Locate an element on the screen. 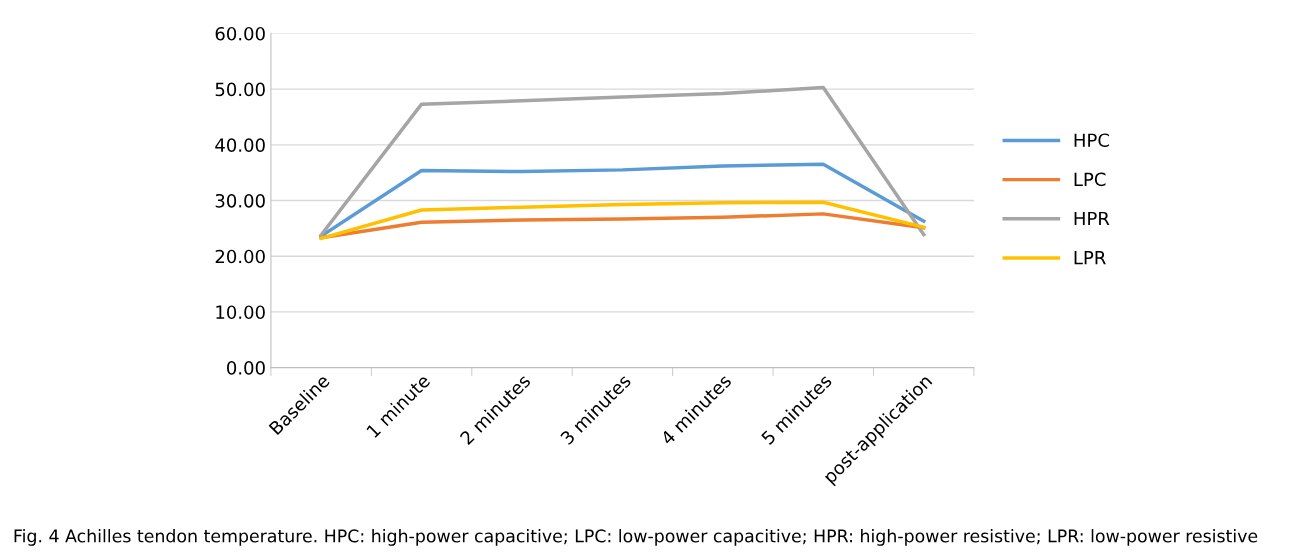  y-tick-label: 60.00 is located at coordinates (240, 33).